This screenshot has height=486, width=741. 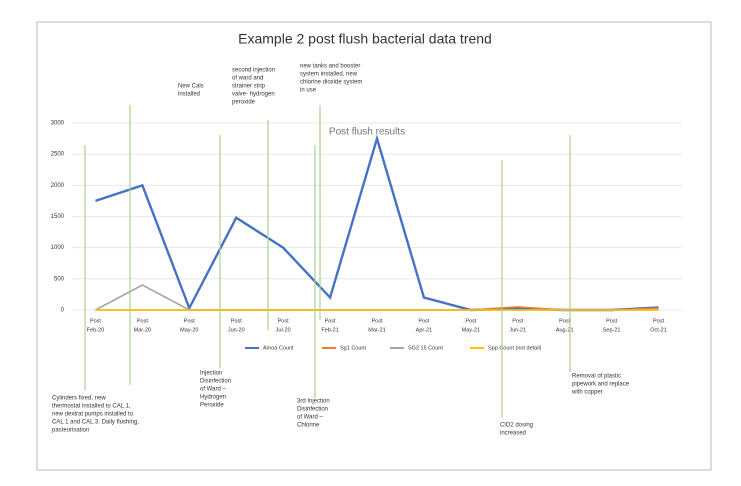 I want to click on annotation-text: Hydrogen, so click(x=213, y=398).